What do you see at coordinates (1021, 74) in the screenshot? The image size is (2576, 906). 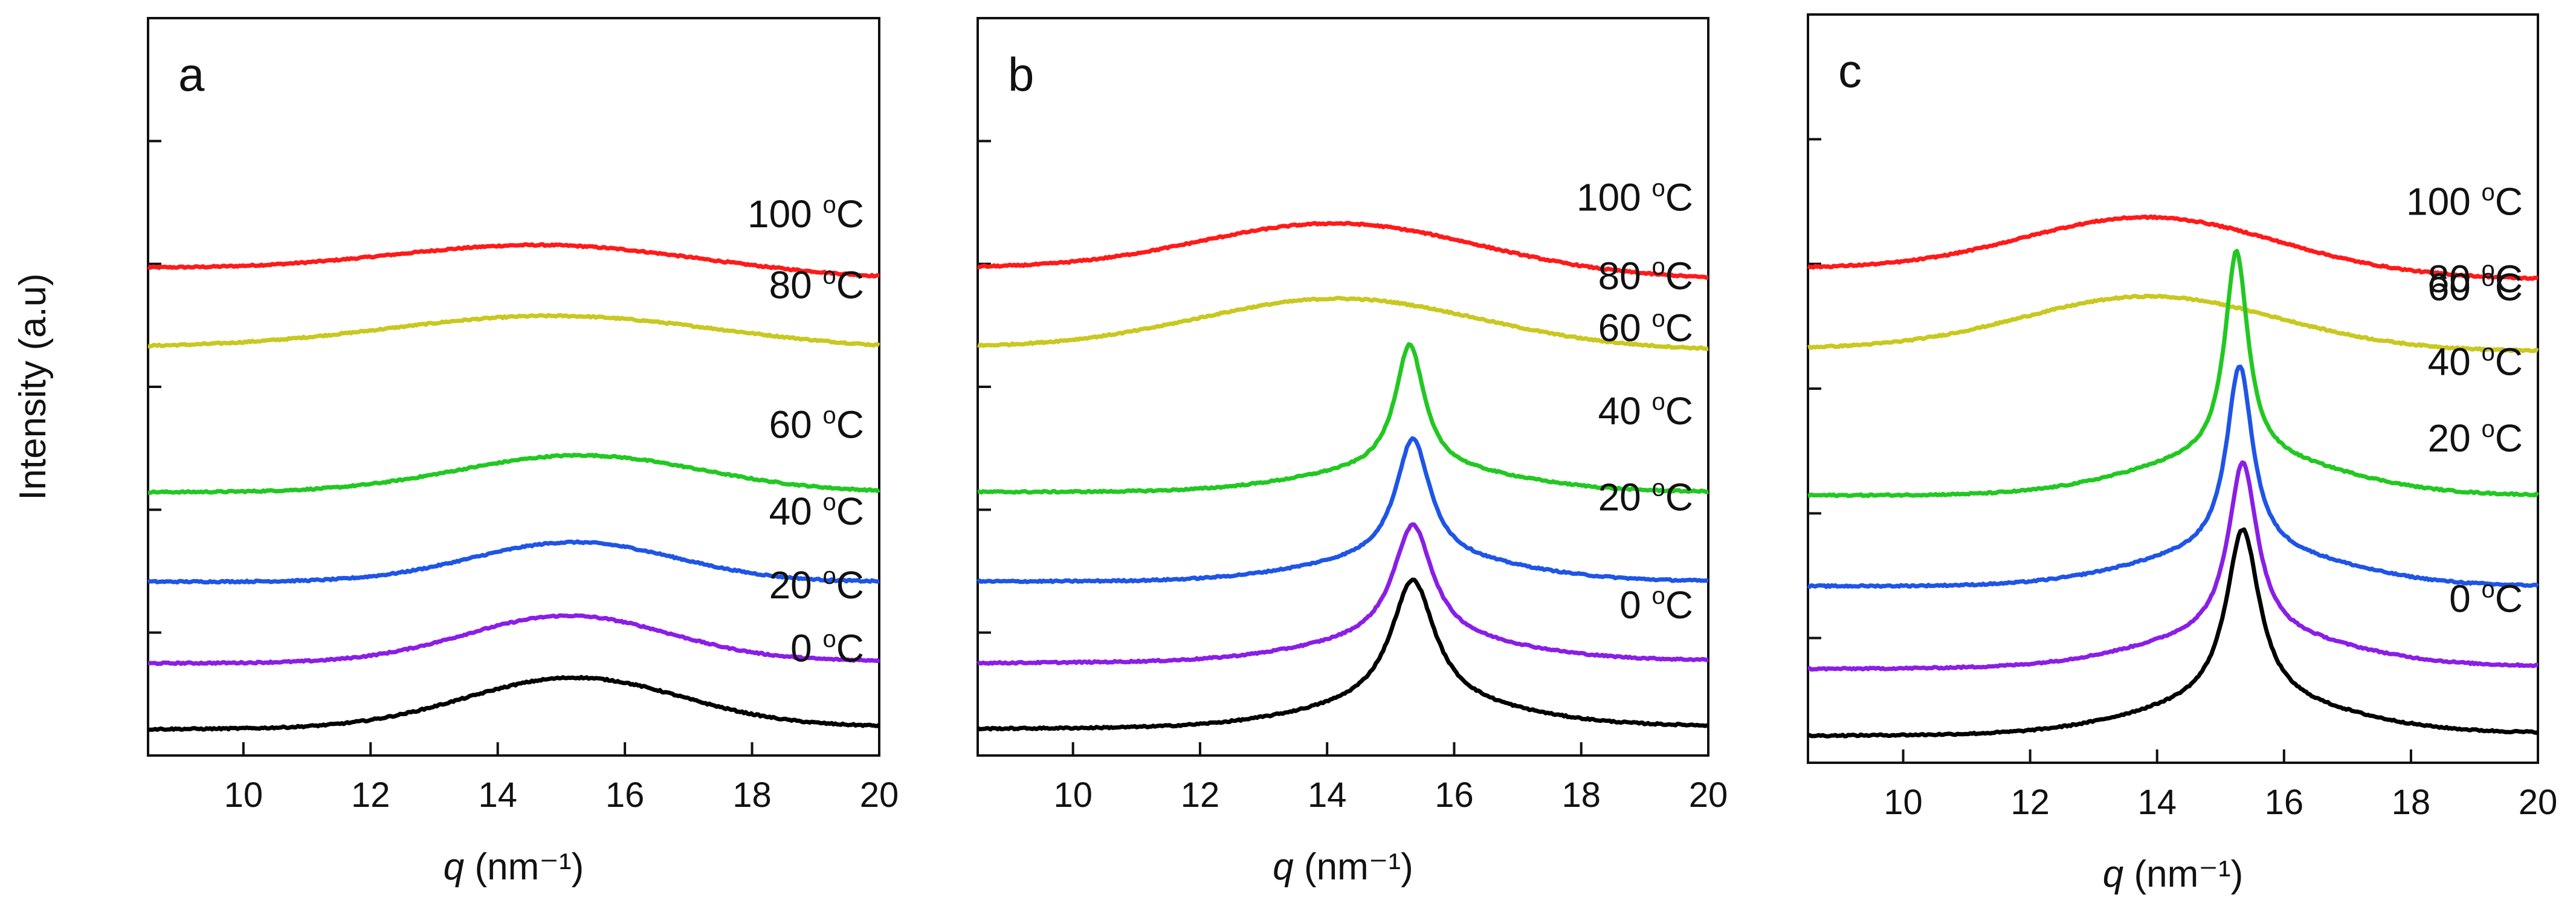 I see `panel-letter: b` at bounding box center [1021, 74].